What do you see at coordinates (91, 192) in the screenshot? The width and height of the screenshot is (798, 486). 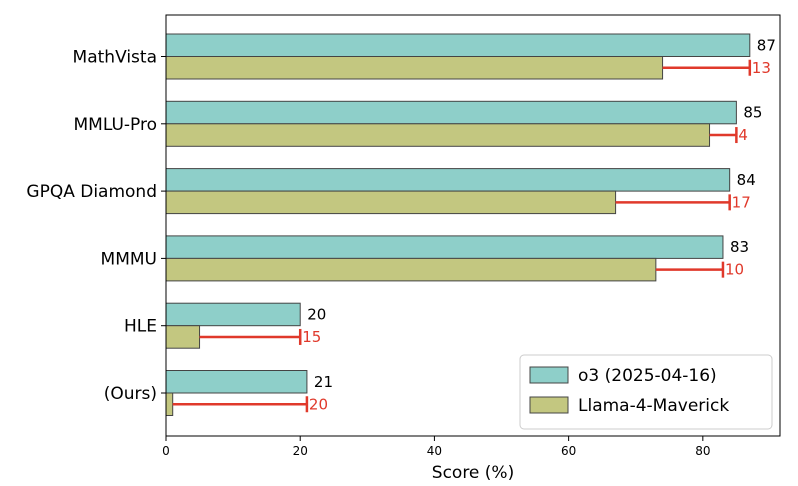 I see `y-tick-label-gpqa-diamond: GPQA Diamond` at bounding box center [91, 192].